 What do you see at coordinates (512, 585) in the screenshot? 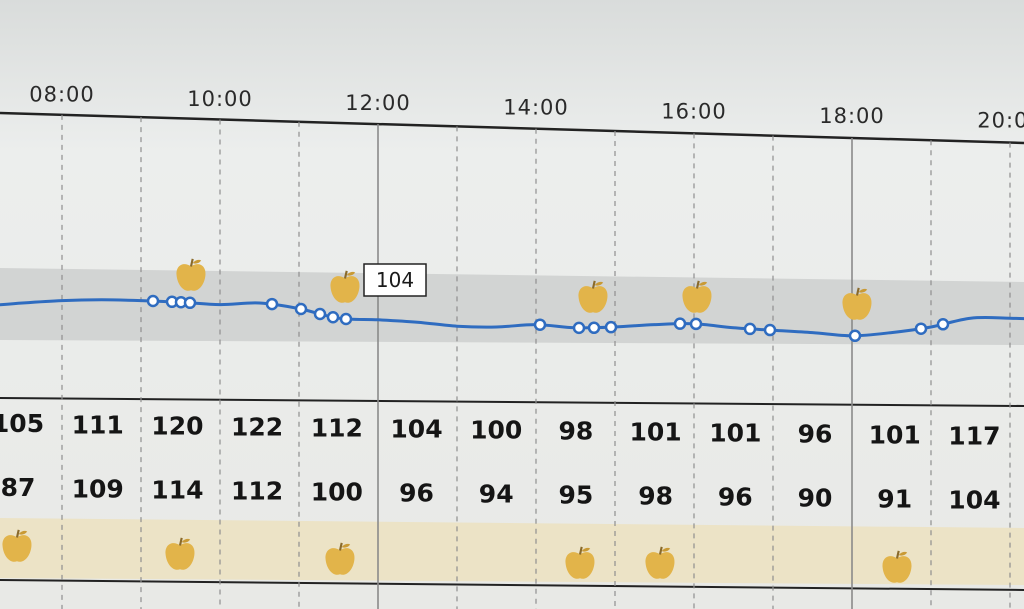
I see `bottom-rule` at bounding box center [512, 585].